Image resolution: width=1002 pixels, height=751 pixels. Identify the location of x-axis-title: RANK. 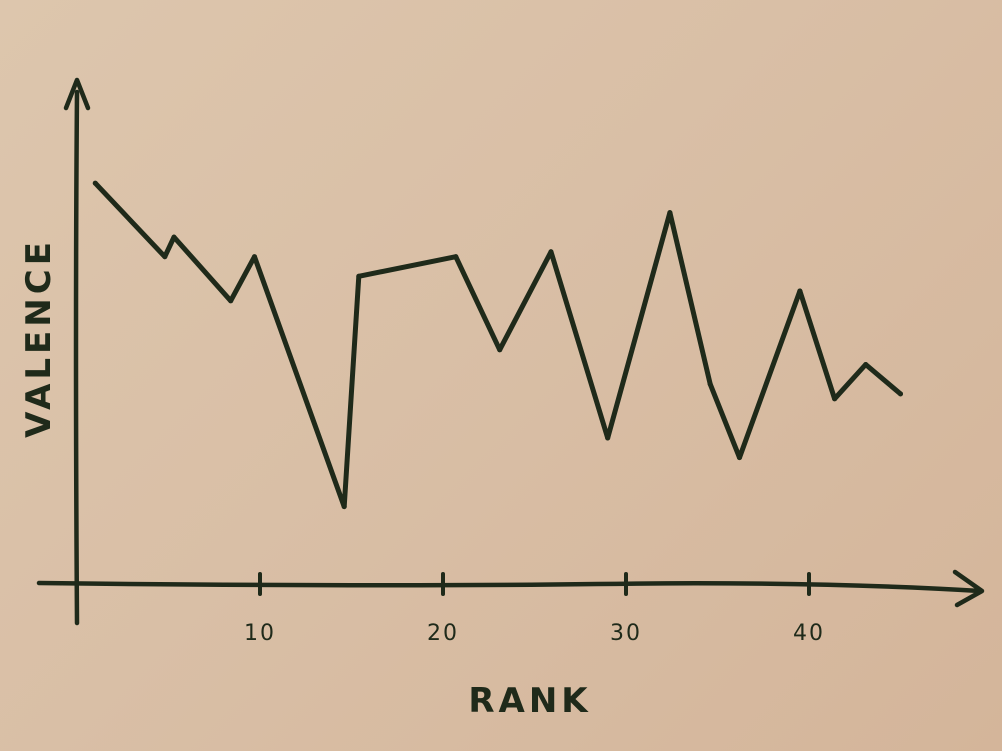
(529, 701).